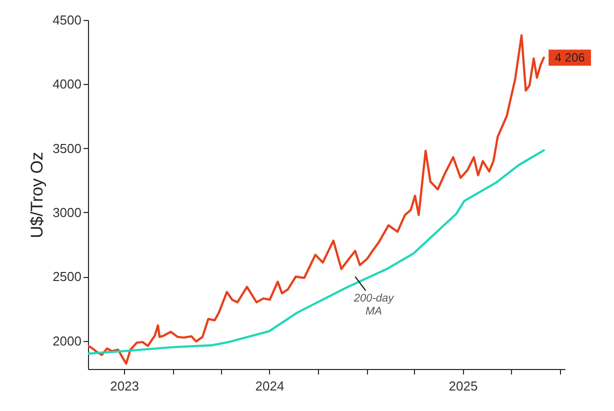 The height and width of the screenshot is (411, 614). I want to click on x-tick-label: 2025, so click(463, 386).